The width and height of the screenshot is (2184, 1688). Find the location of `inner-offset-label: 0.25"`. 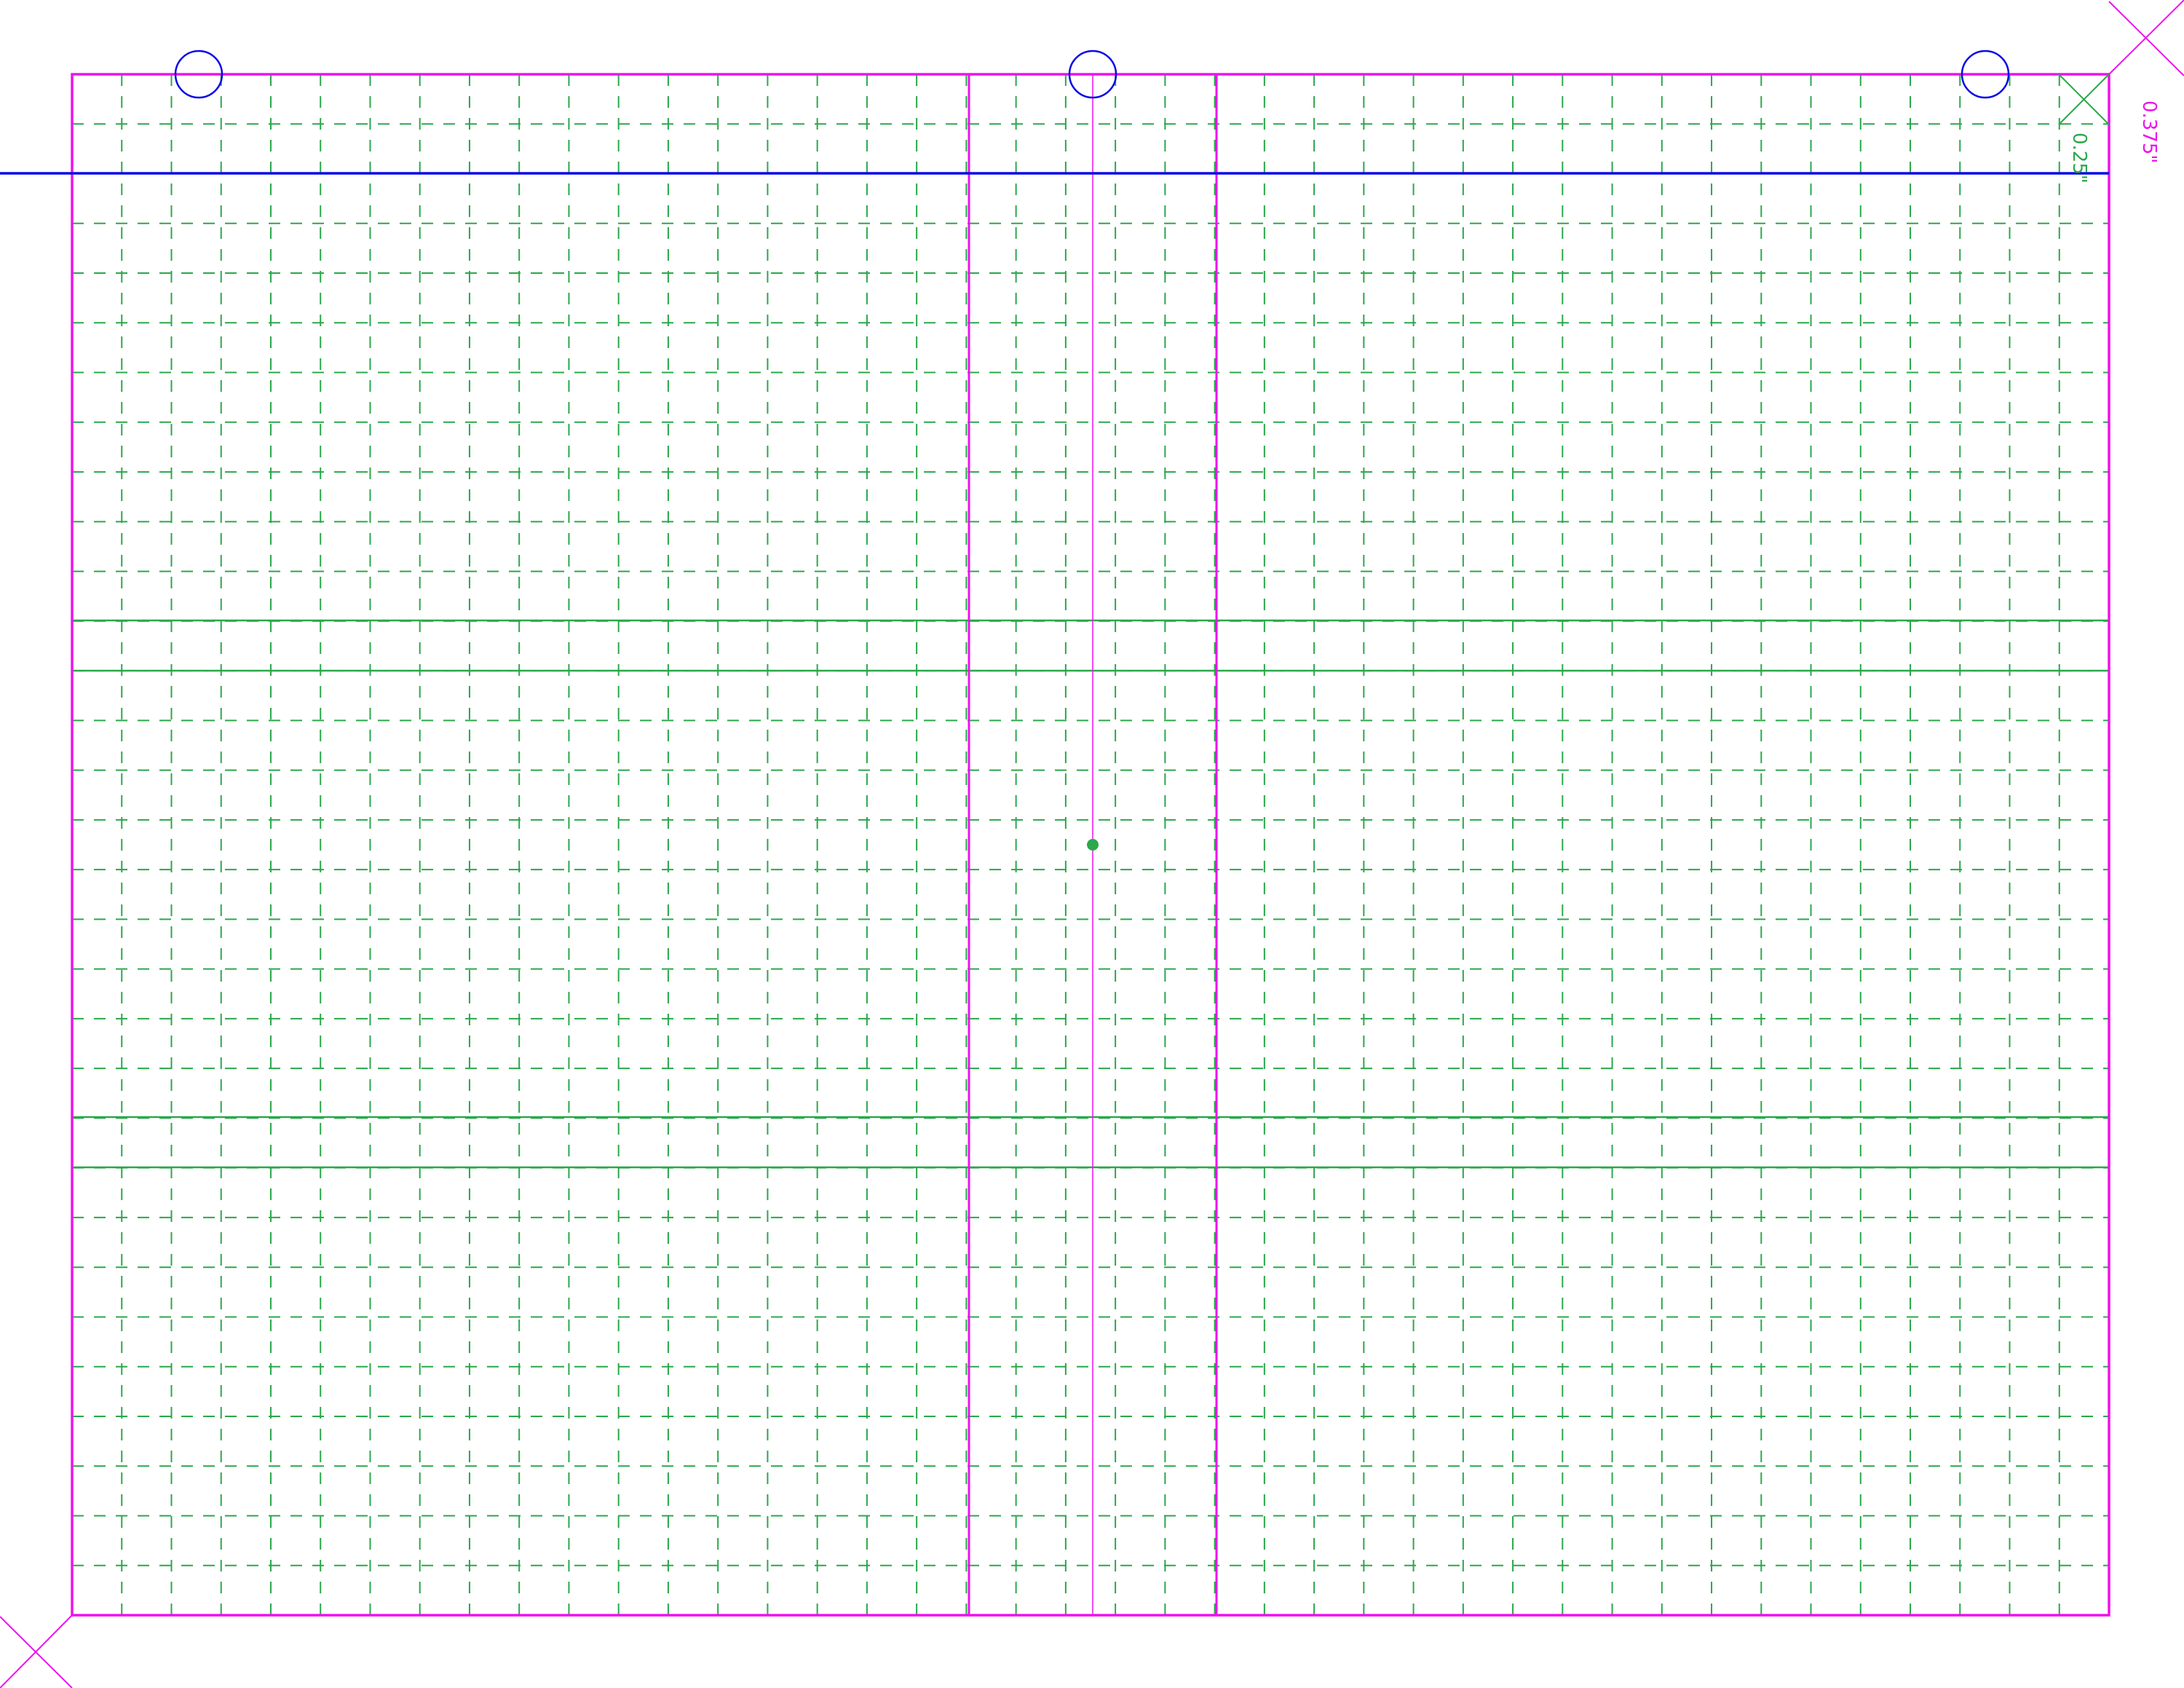

inner-offset-label: 0.25" is located at coordinates (2079, 158).